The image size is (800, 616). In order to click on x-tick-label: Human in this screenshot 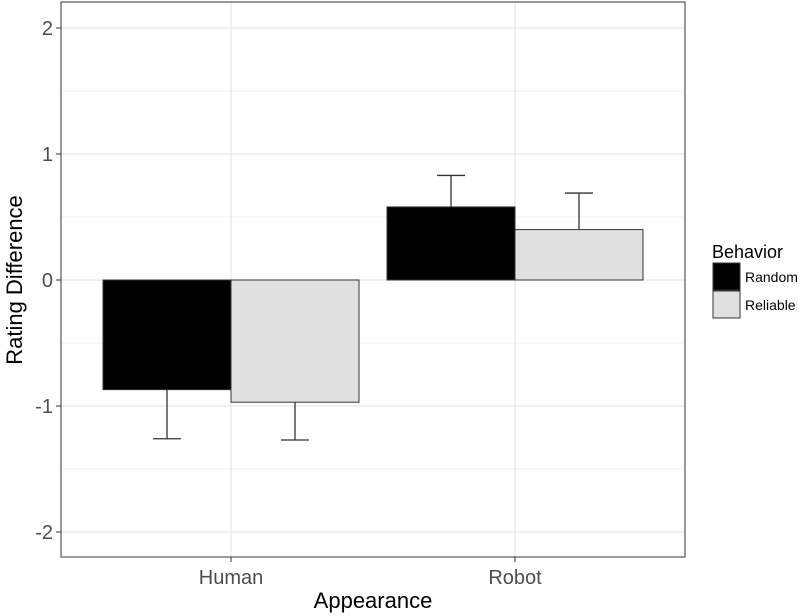, I will do `click(231, 578)`.